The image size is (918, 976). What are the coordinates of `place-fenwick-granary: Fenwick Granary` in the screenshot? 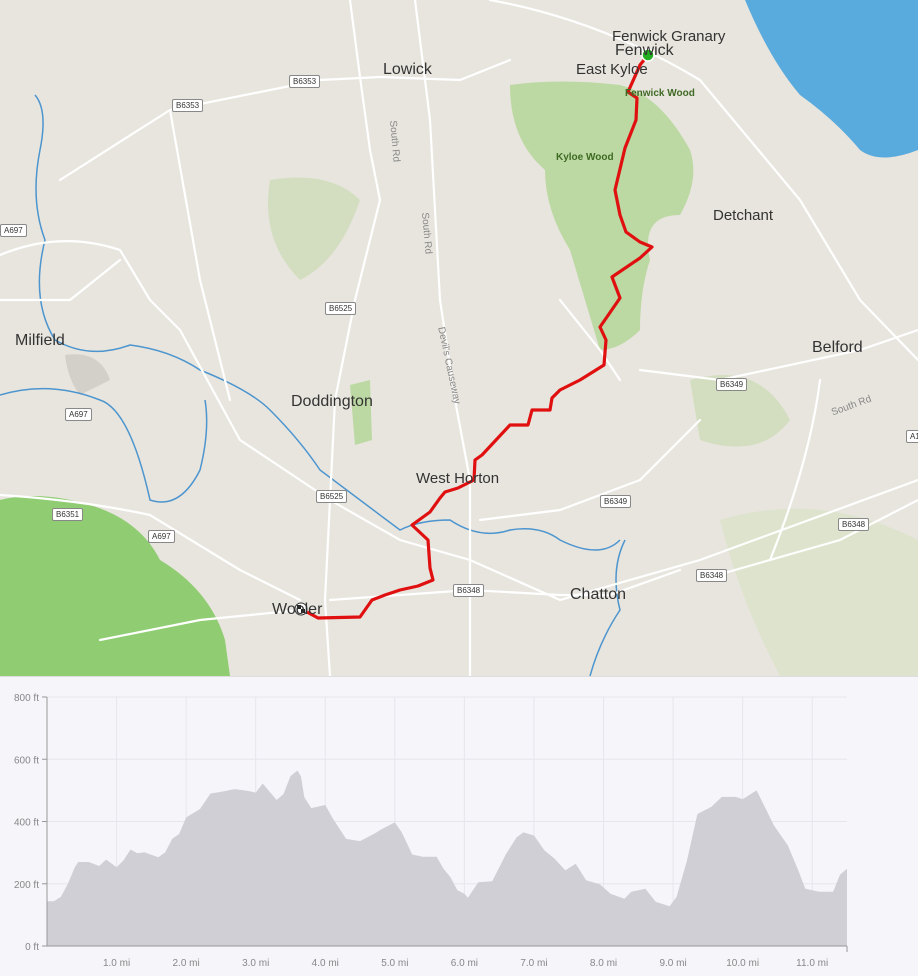 It's located at (669, 36).